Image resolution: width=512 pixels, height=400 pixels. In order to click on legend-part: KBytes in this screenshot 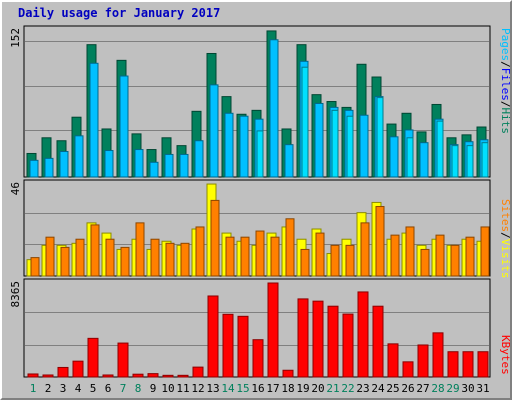, I will do `click(505, 355)`.